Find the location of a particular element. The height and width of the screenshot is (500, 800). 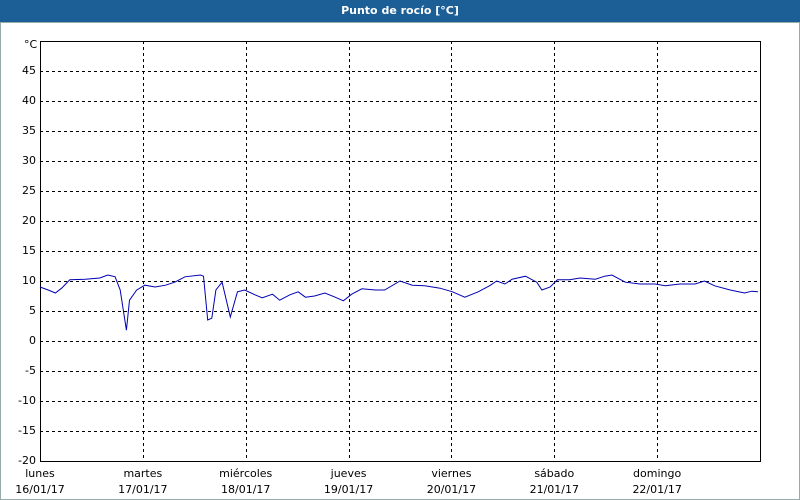

x-tick-label: lunes is located at coordinates (40, 473).